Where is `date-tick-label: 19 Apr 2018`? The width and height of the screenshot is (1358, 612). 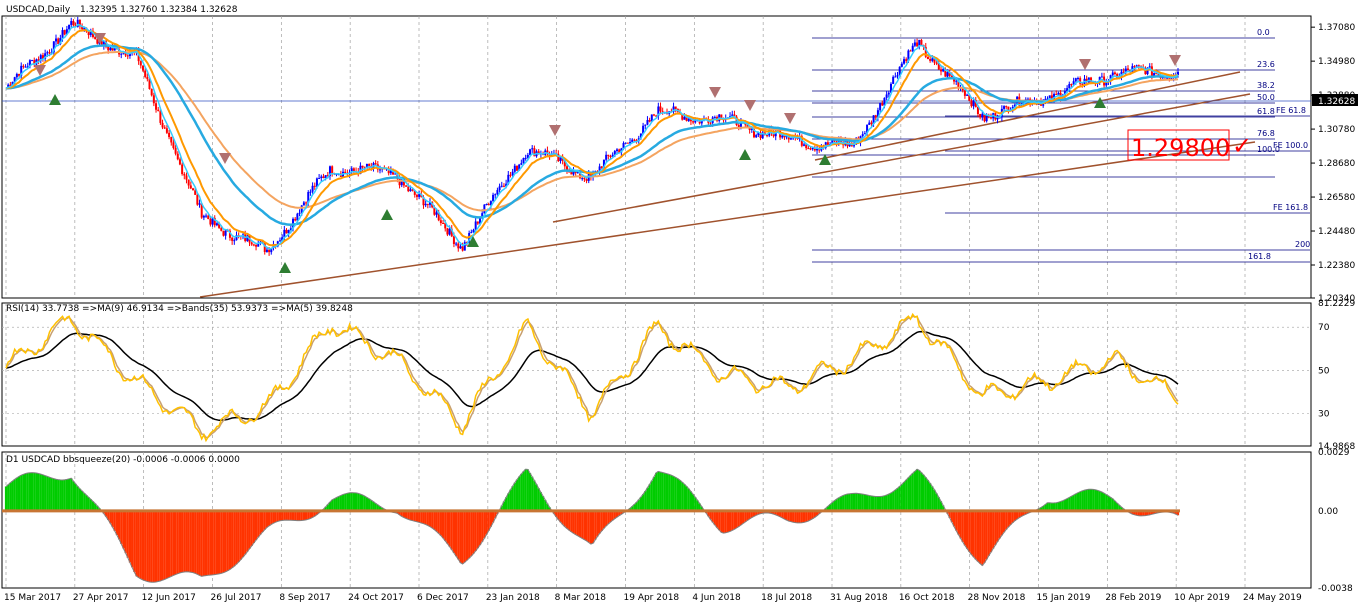
date-tick-label: 19 Apr 2018 is located at coordinates (652, 598).